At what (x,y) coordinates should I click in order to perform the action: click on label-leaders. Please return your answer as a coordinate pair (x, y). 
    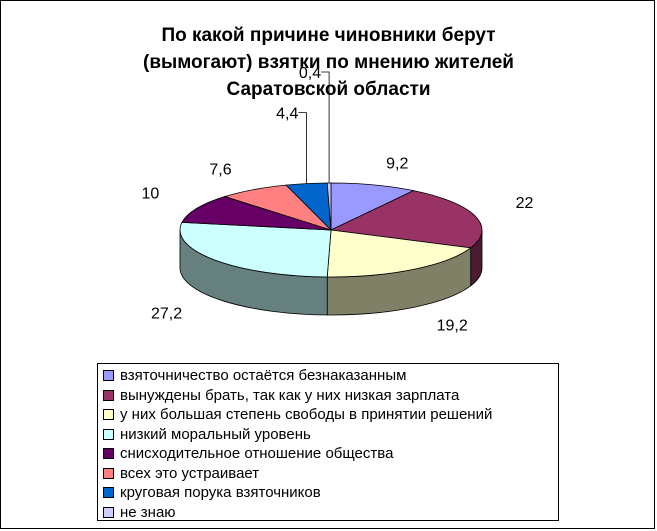
    Looking at the image, I should click on (314, 127).